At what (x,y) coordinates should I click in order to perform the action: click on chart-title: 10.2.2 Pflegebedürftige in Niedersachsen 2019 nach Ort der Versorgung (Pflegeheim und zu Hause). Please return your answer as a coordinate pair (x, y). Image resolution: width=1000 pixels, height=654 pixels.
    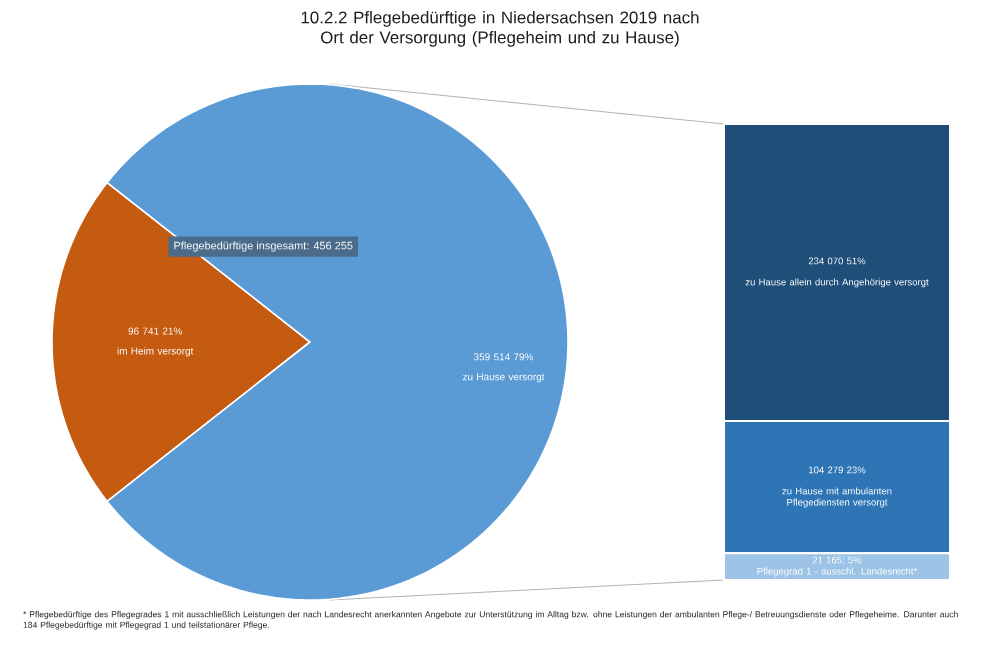
    Looking at the image, I should click on (500, 29).